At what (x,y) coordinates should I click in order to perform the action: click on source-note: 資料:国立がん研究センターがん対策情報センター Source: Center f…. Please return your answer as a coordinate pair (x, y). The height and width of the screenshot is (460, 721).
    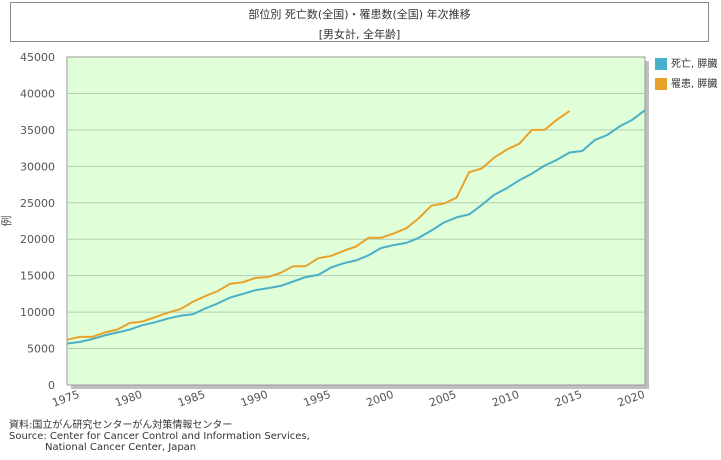
    Looking at the image, I should click on (159, 436).